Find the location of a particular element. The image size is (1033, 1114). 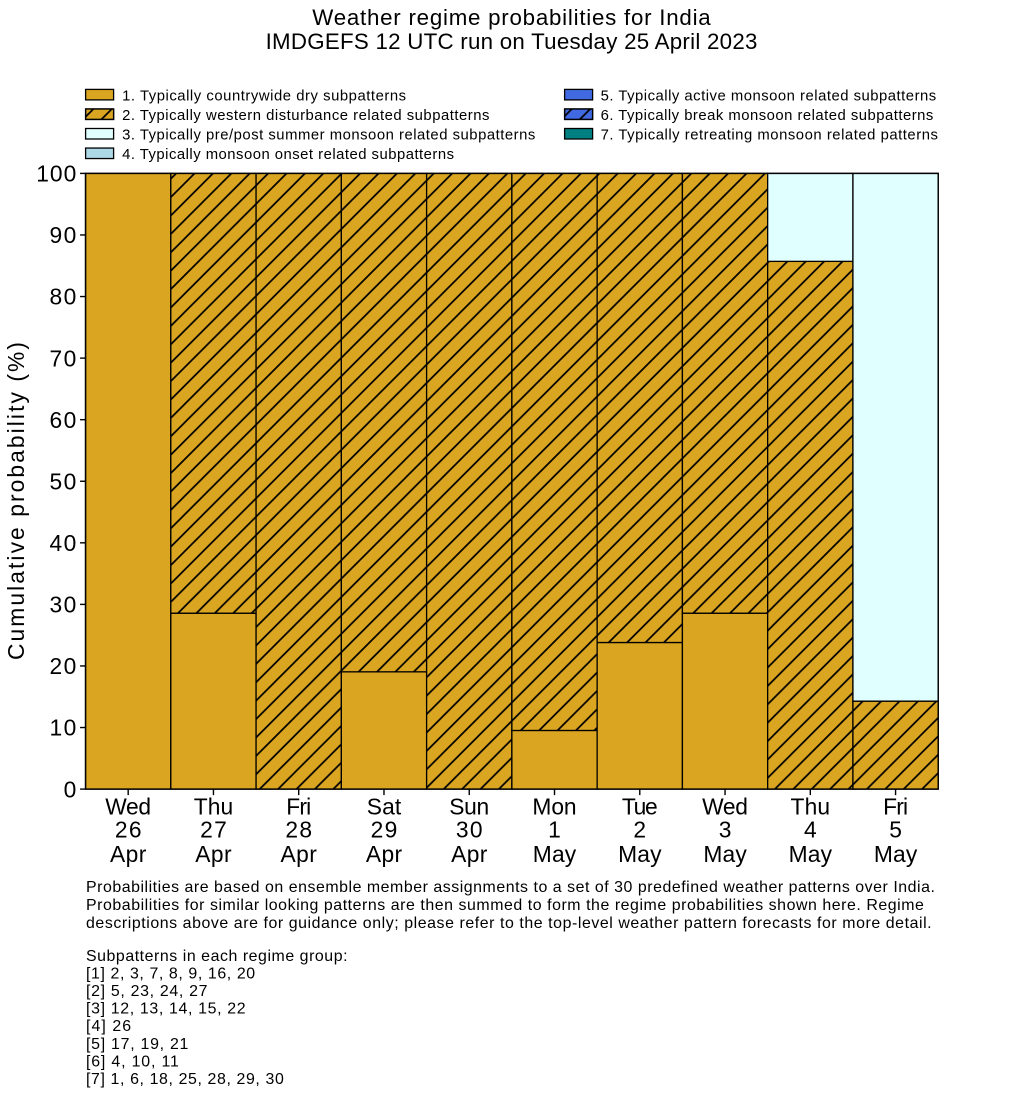

svg-text: 10 is located at coordinates (63, 728).